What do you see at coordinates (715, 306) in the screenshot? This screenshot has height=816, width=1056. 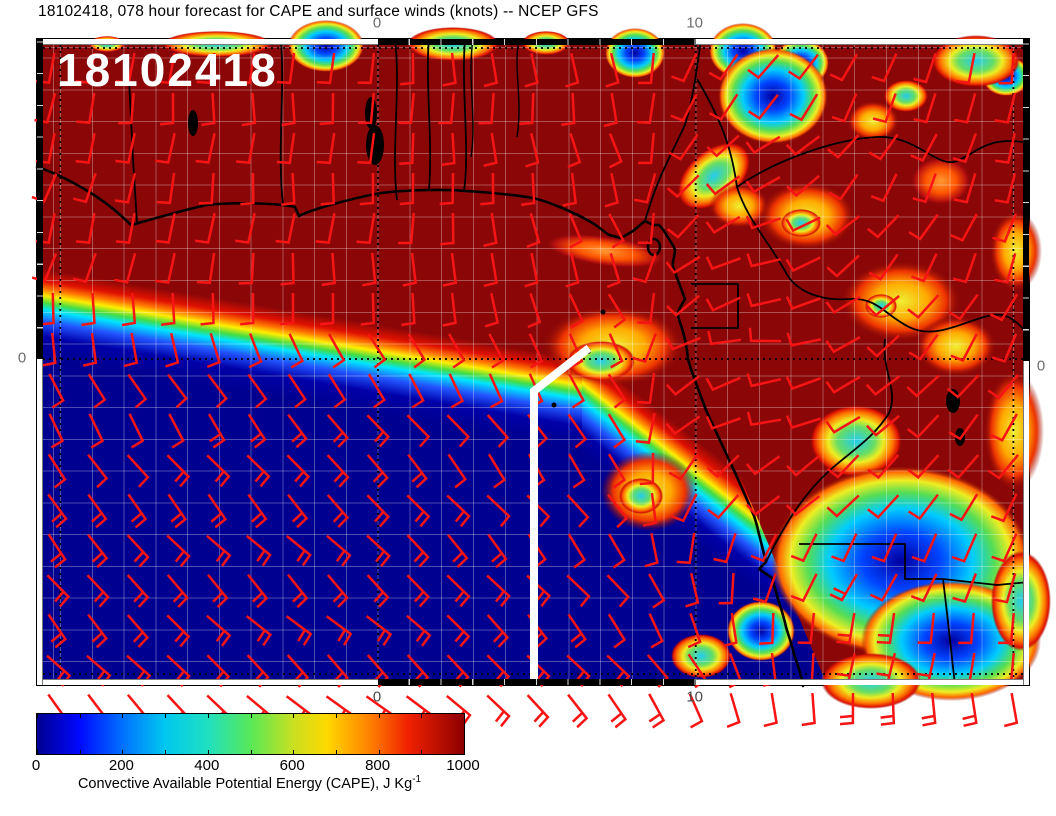 I see `border-equatorial-guinea` at bounding box center [715, 306].